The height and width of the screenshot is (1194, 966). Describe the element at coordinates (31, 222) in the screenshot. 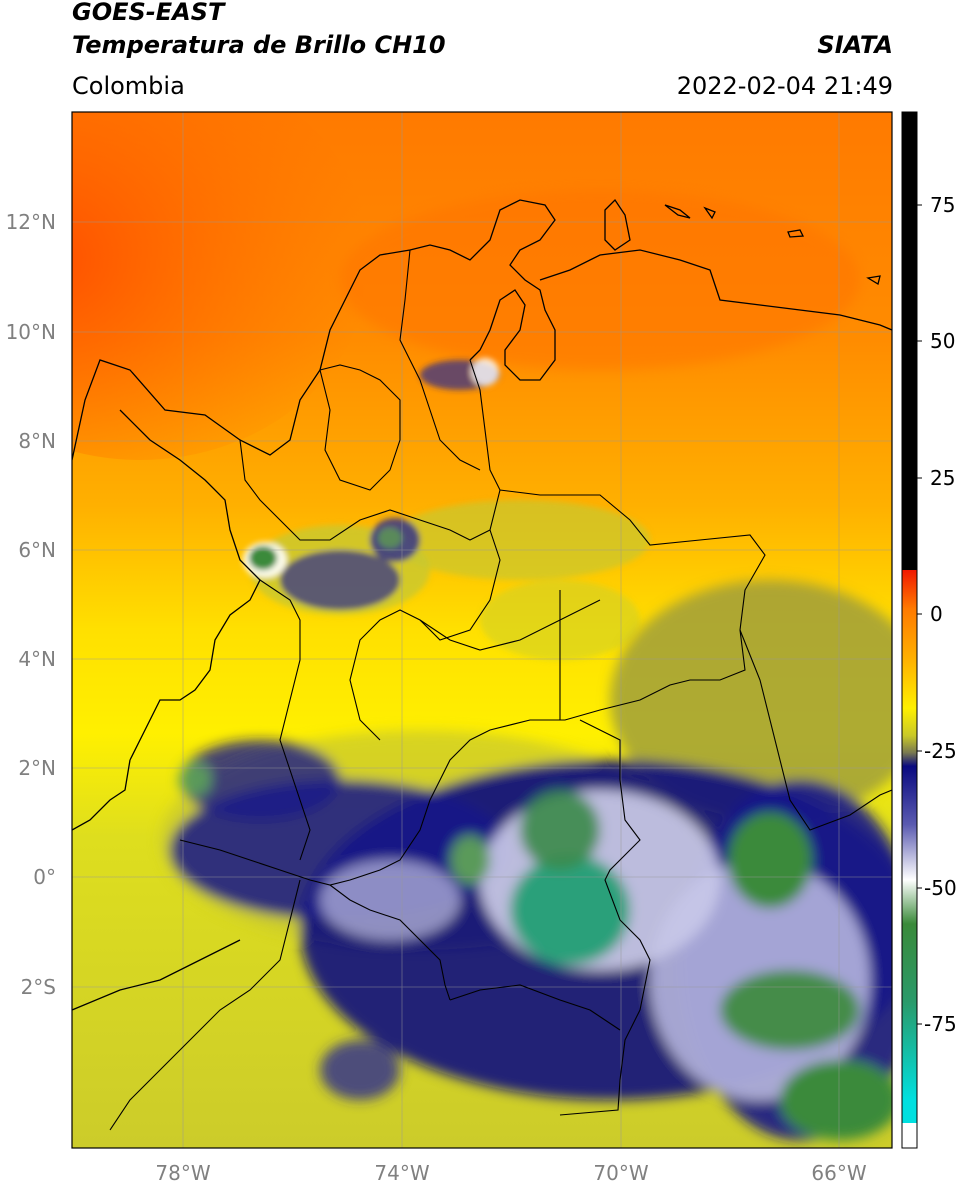

I see `lat-label-12n: 12°N` at that location.